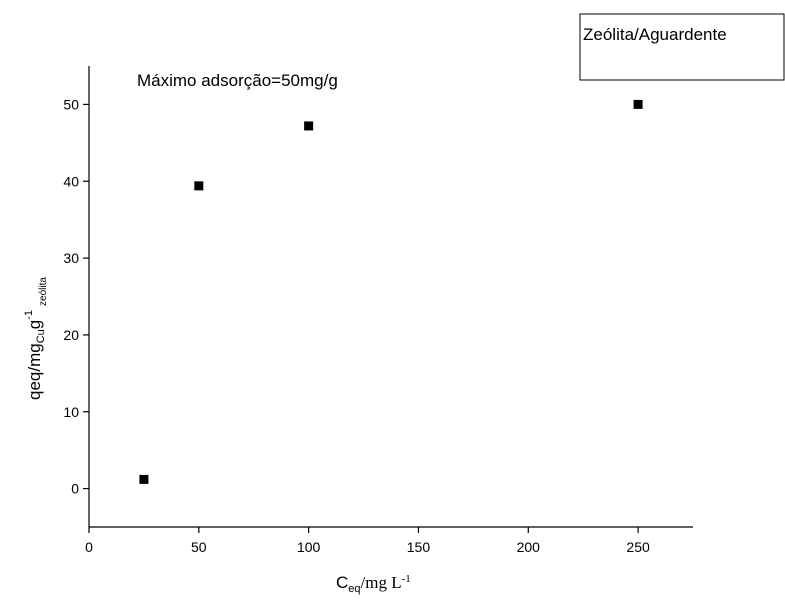 The image size is (785, 604). I want to click on y-label-sup: -1, so click(29, 315).